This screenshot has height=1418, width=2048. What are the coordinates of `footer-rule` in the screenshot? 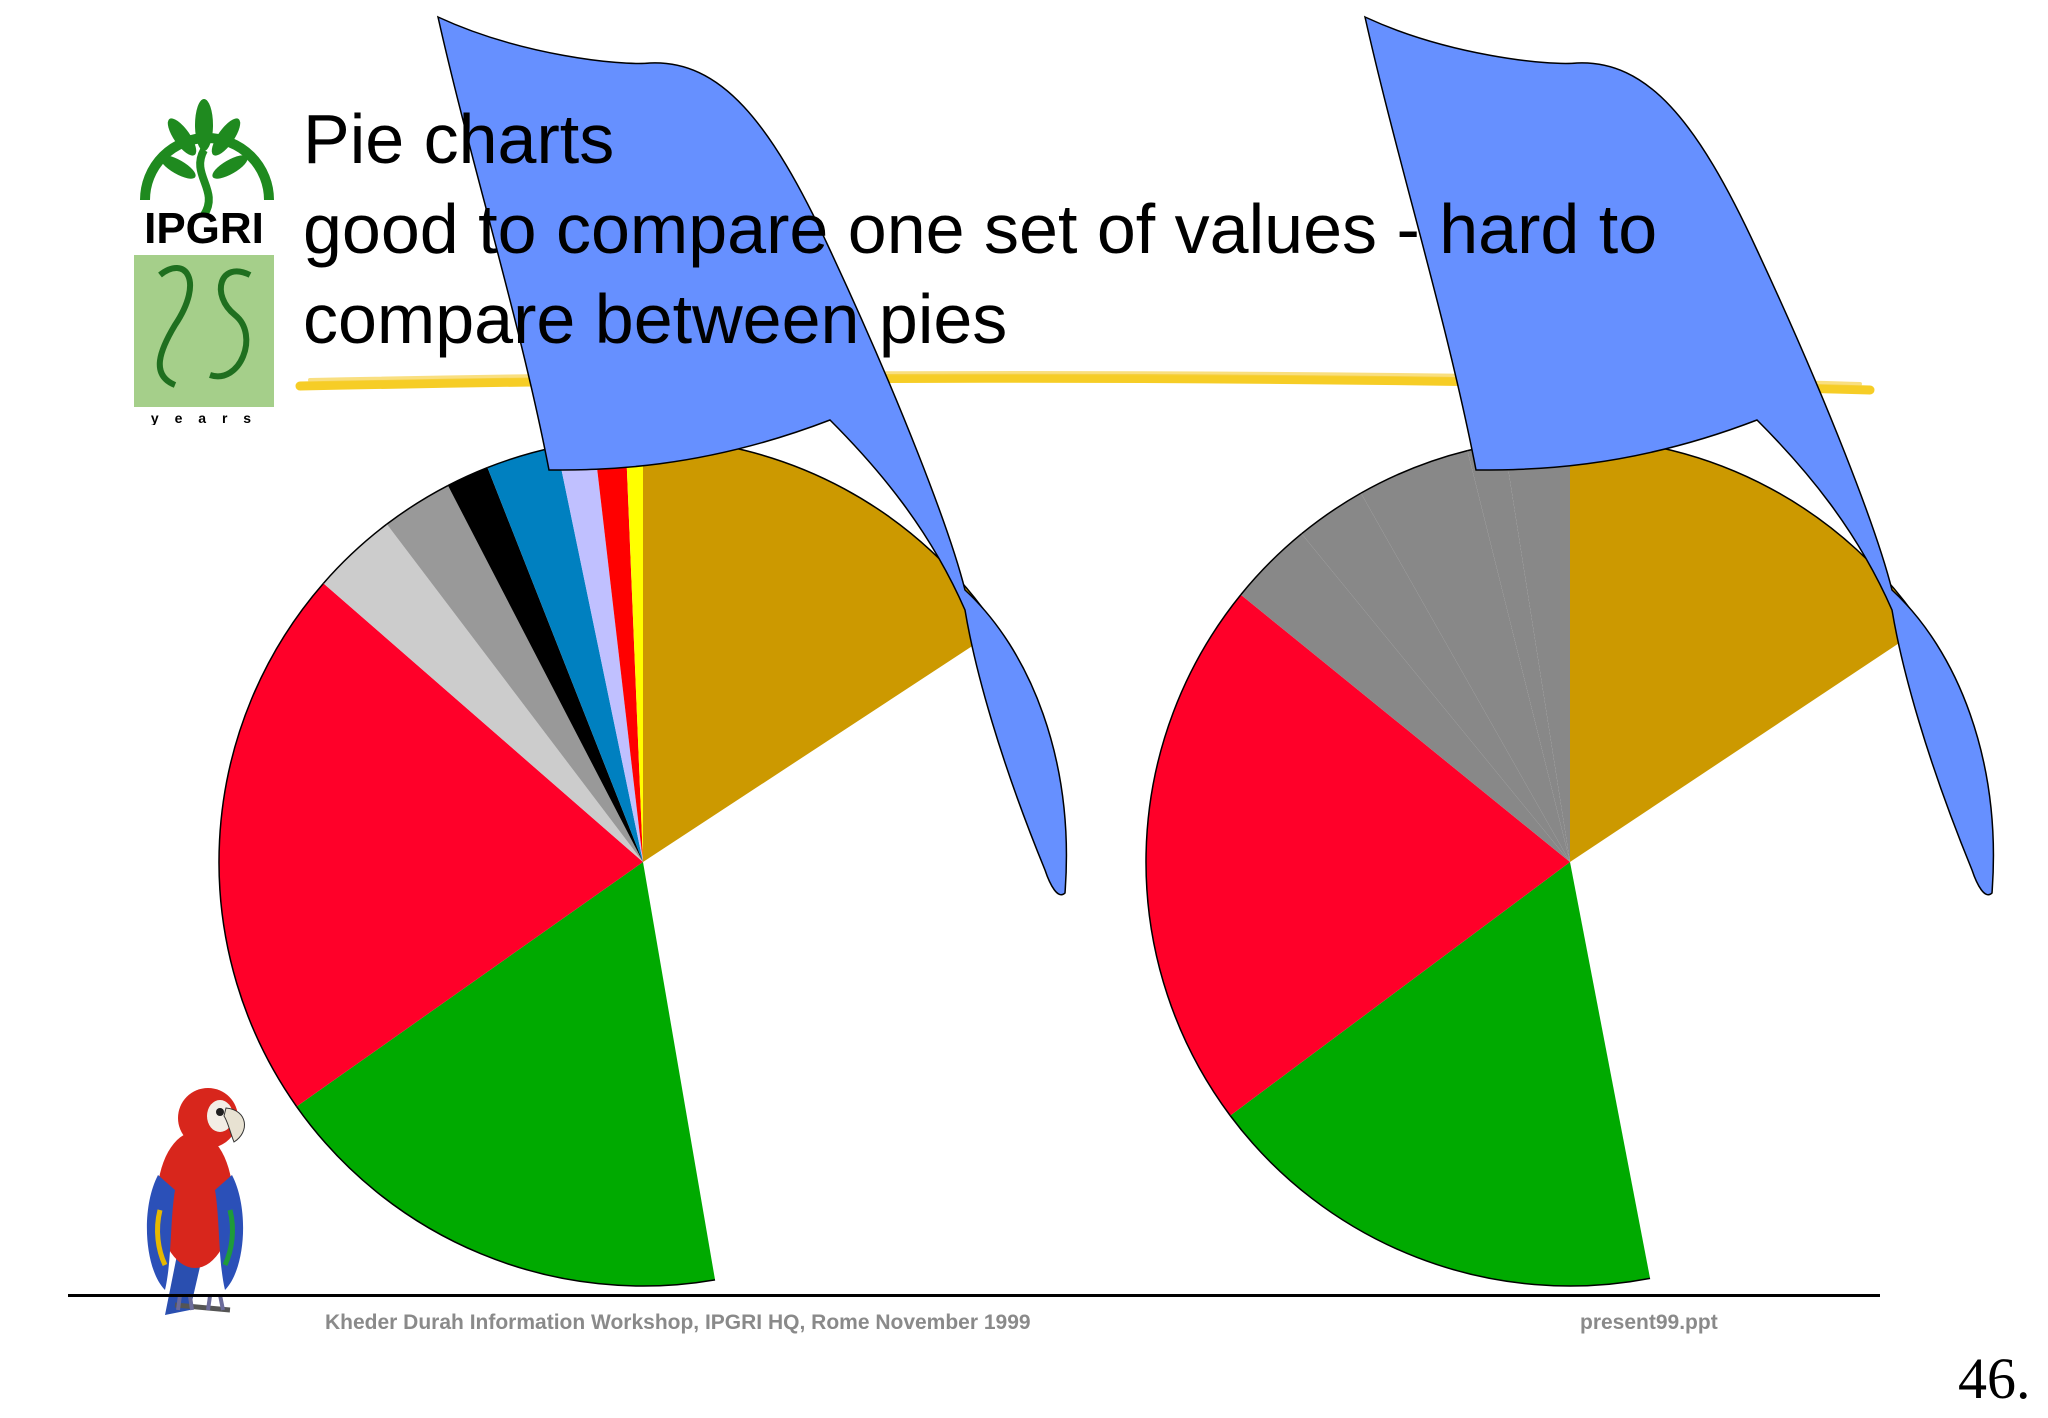 It's located at (974, 1295).